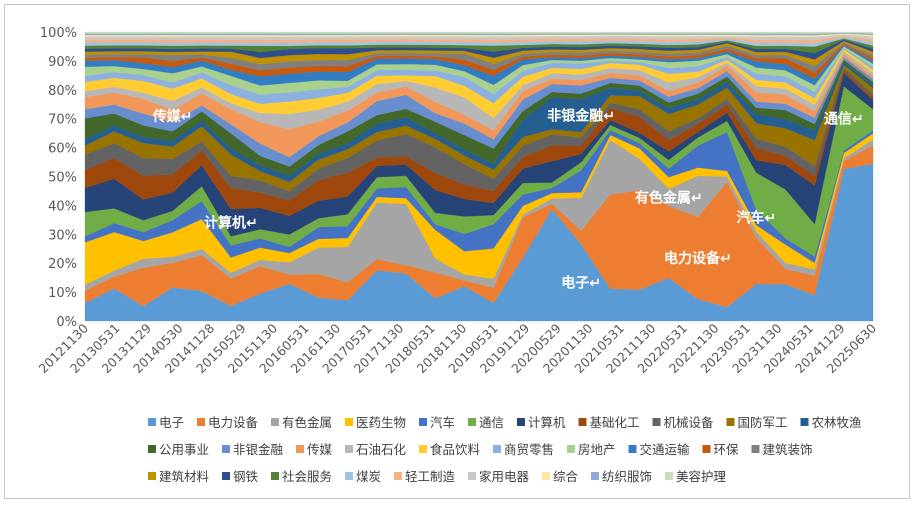  I want to click on annotation-label: 汽车↵, so click(756, 217).